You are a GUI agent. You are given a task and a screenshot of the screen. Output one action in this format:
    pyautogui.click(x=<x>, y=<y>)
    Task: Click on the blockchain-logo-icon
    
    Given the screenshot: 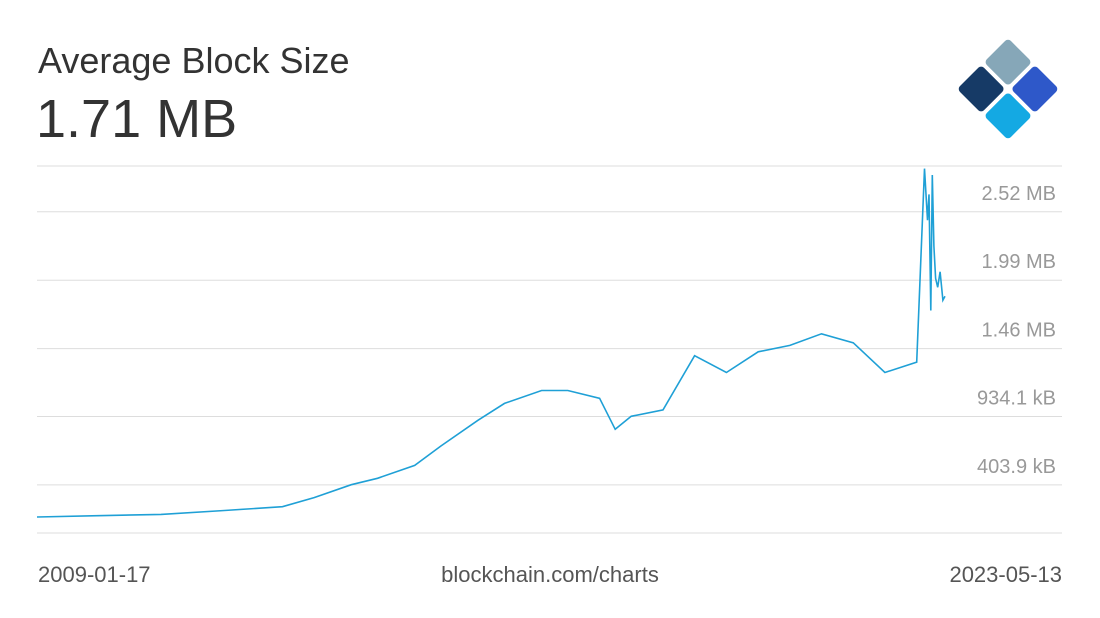 What is the action you would take?
    pyautogui.click(x=1008, y=89)
    